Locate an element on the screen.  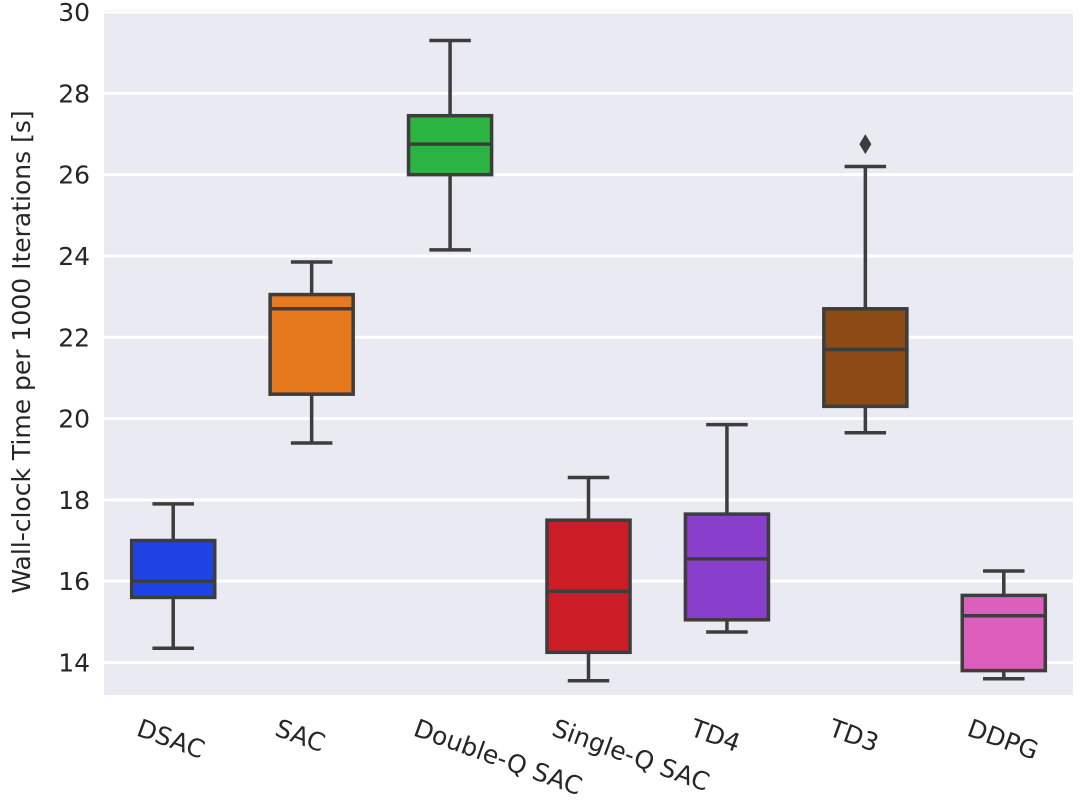
y-tick-label: 28 is located at coordinates (74, 93).